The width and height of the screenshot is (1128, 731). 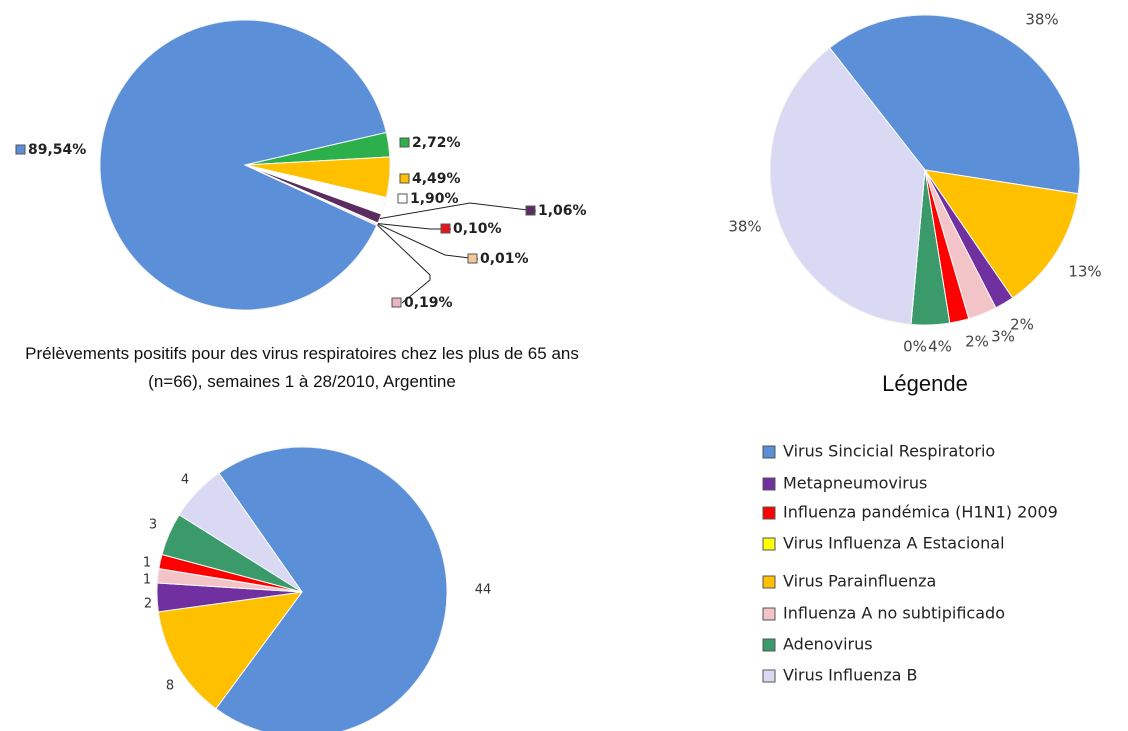 What do you see at coordinates (855, 483) in the screenshot?
I see `legend-label: Metapneumovirus` at bounding box center [855, 483].